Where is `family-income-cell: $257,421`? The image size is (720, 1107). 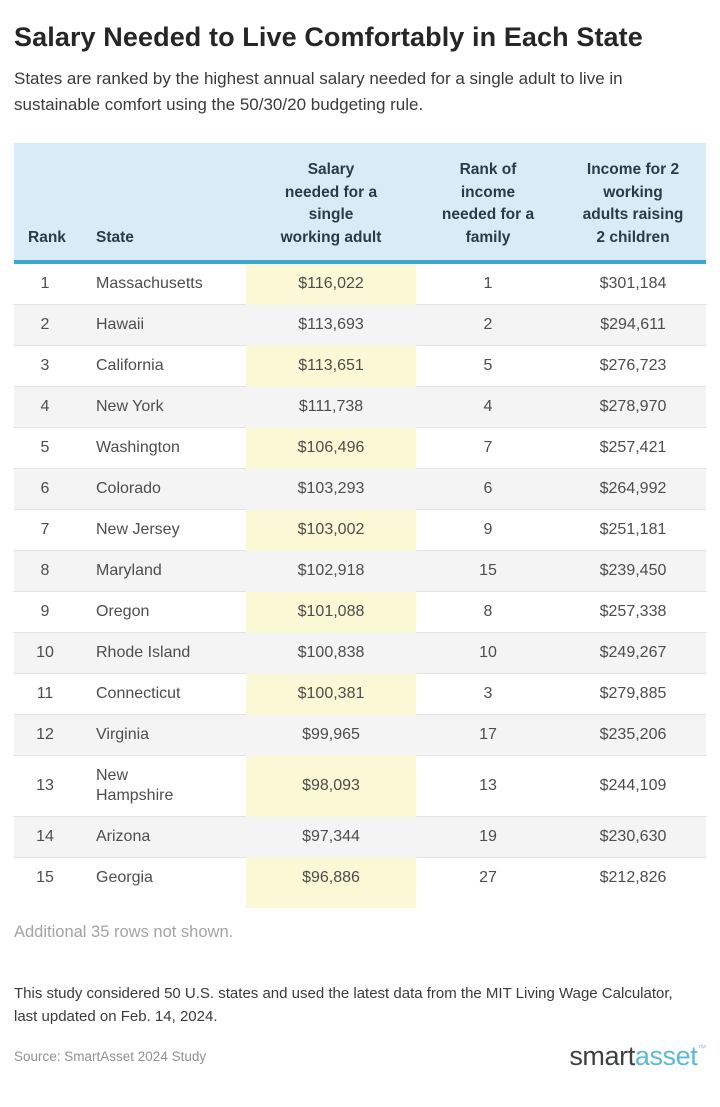 family-income-cell: $257,421 is located at coordinates (633, 448).